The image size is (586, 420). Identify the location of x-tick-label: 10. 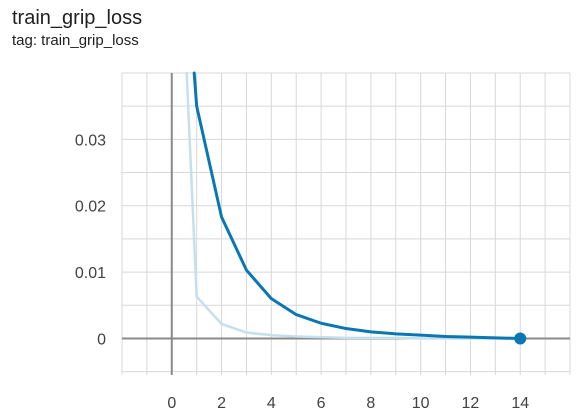
(421, 403).